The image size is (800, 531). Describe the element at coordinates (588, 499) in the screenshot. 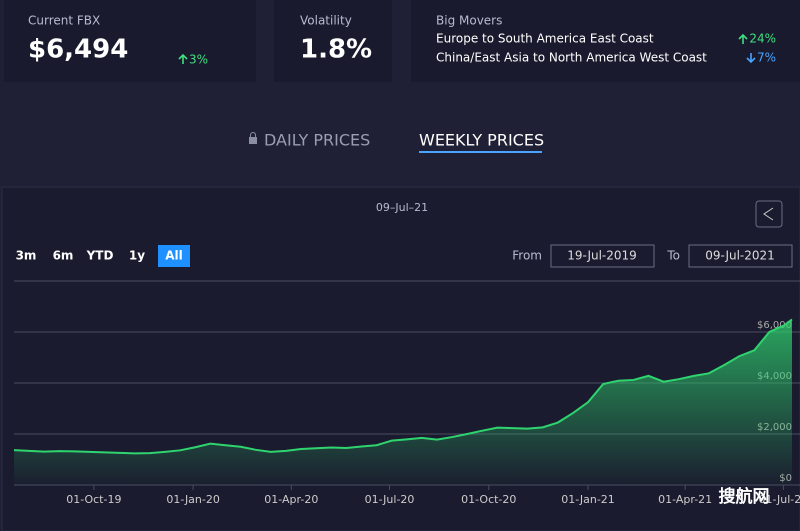

I see `x-tick-label: 01-Jan-21` at that location.